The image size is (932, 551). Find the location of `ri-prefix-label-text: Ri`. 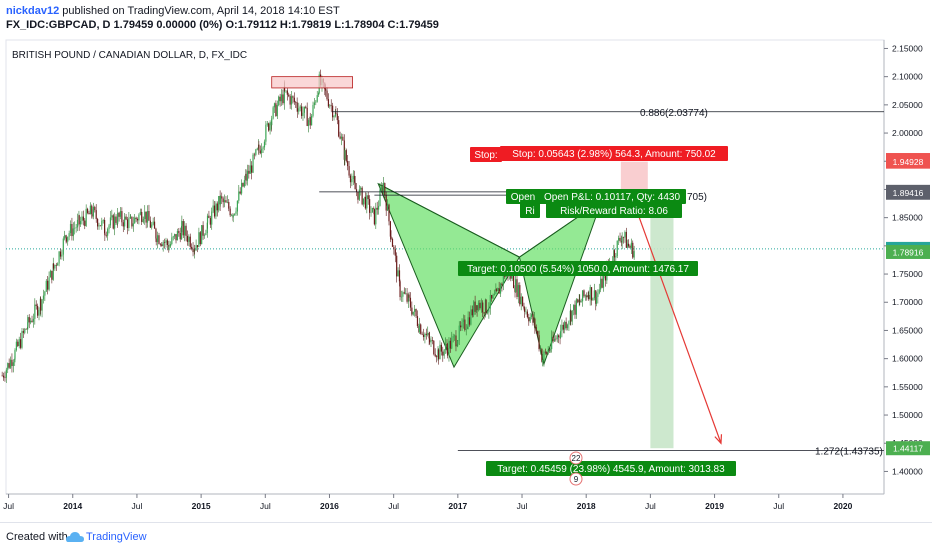

ri-prefix-label-text: Ri is located at coordinates (529, 211).